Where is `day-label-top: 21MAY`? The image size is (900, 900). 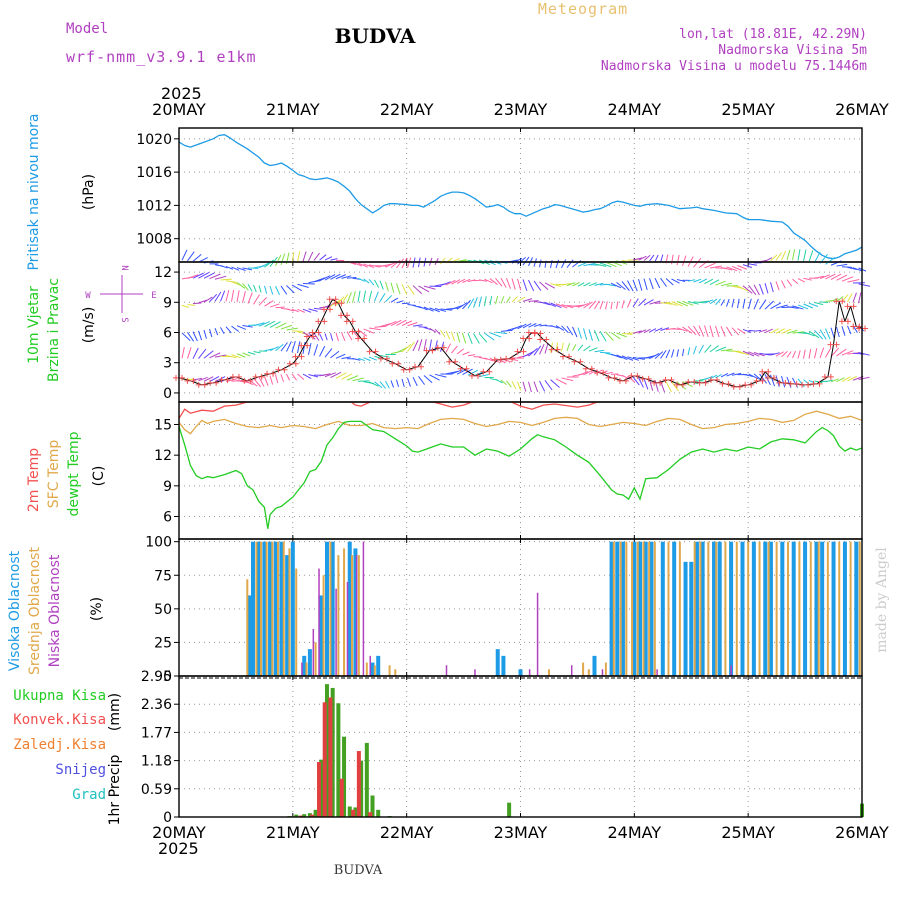 day-label-top: 21MAY is located at coordinates (293, 109).